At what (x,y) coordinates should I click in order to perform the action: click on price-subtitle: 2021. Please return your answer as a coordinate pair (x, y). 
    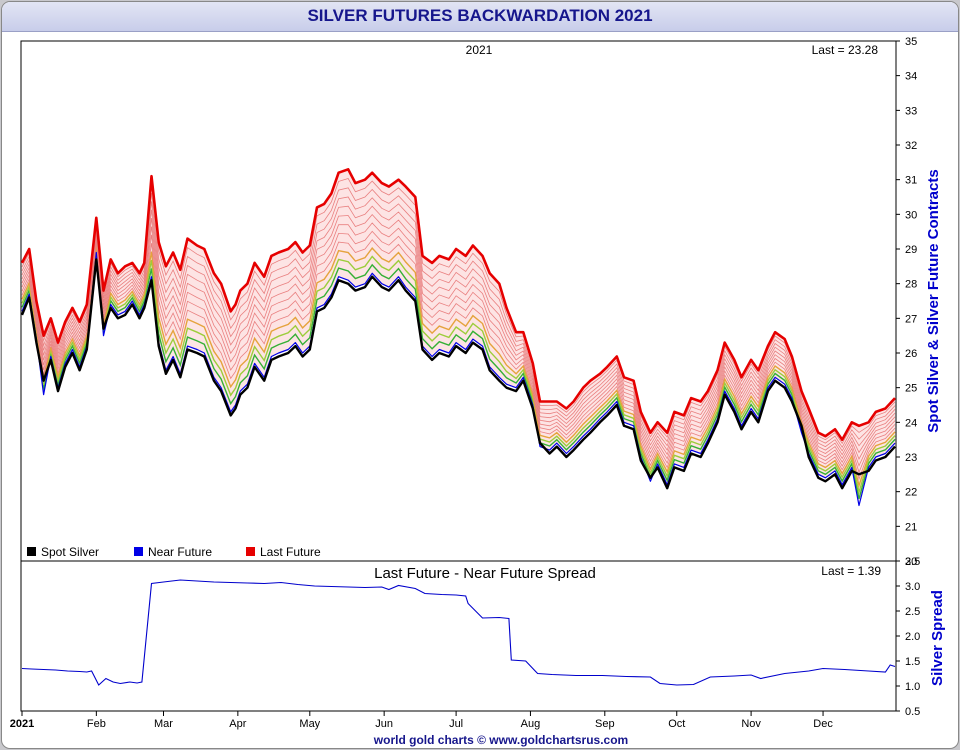
    Looking at the image, I should click on (479, 50).